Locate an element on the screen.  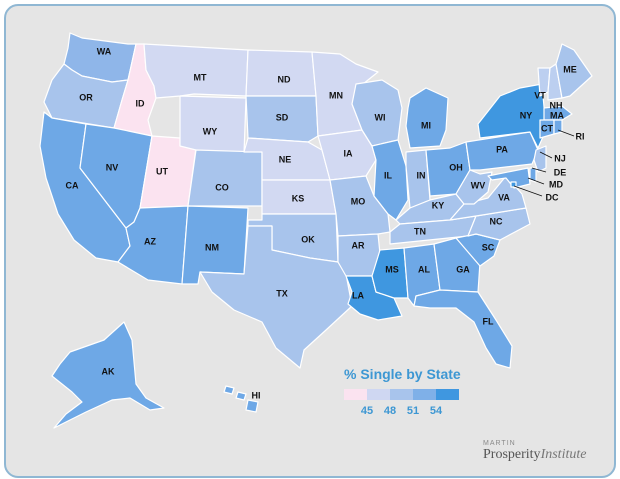
label-TX: TX is located at coordinates (282, 293).